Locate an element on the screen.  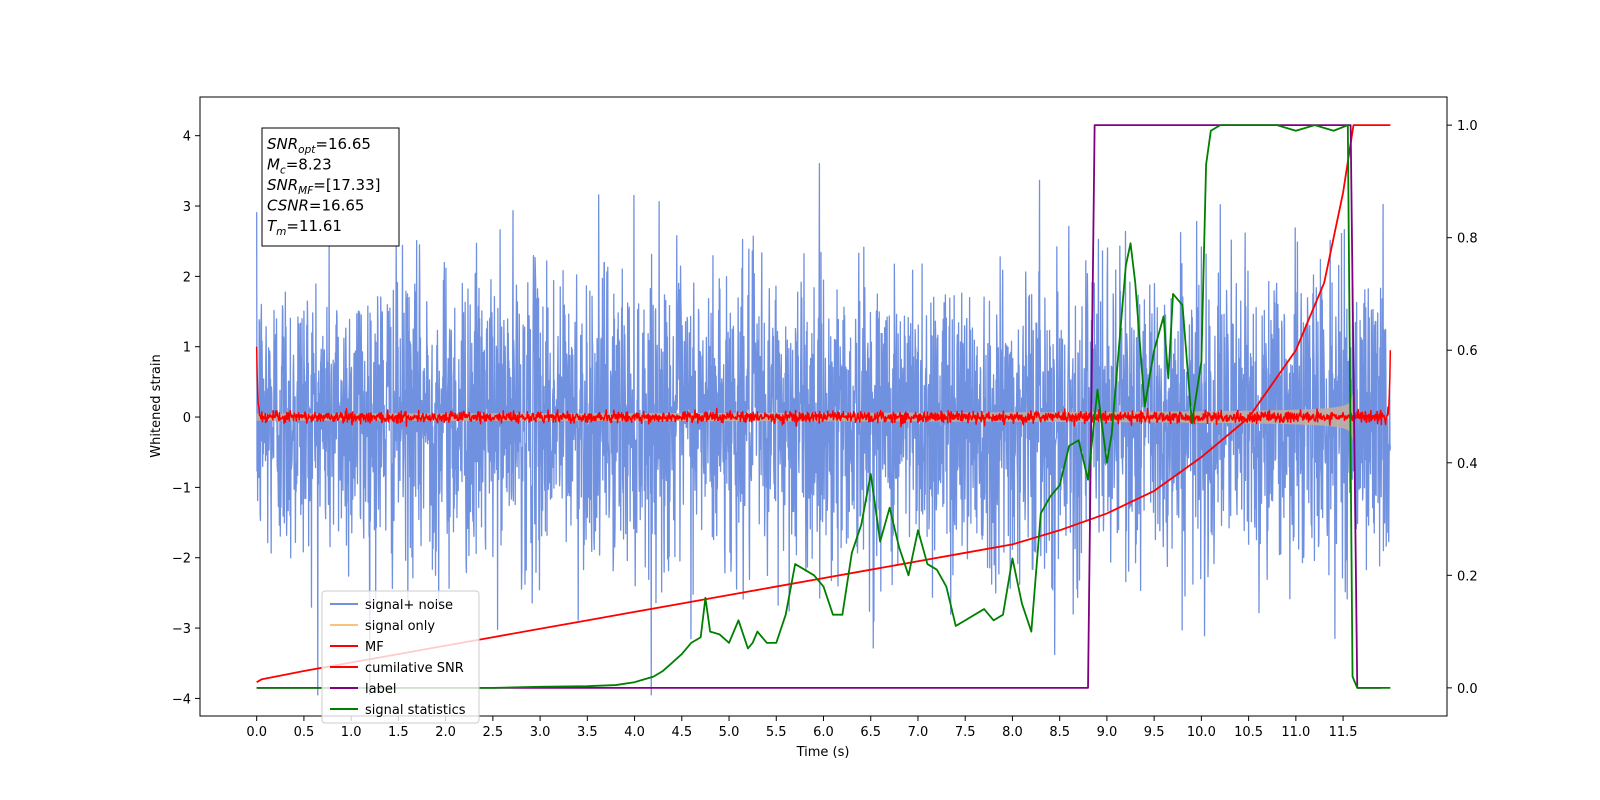
y-tick-label: −1 is located at coordinates (181, 488).